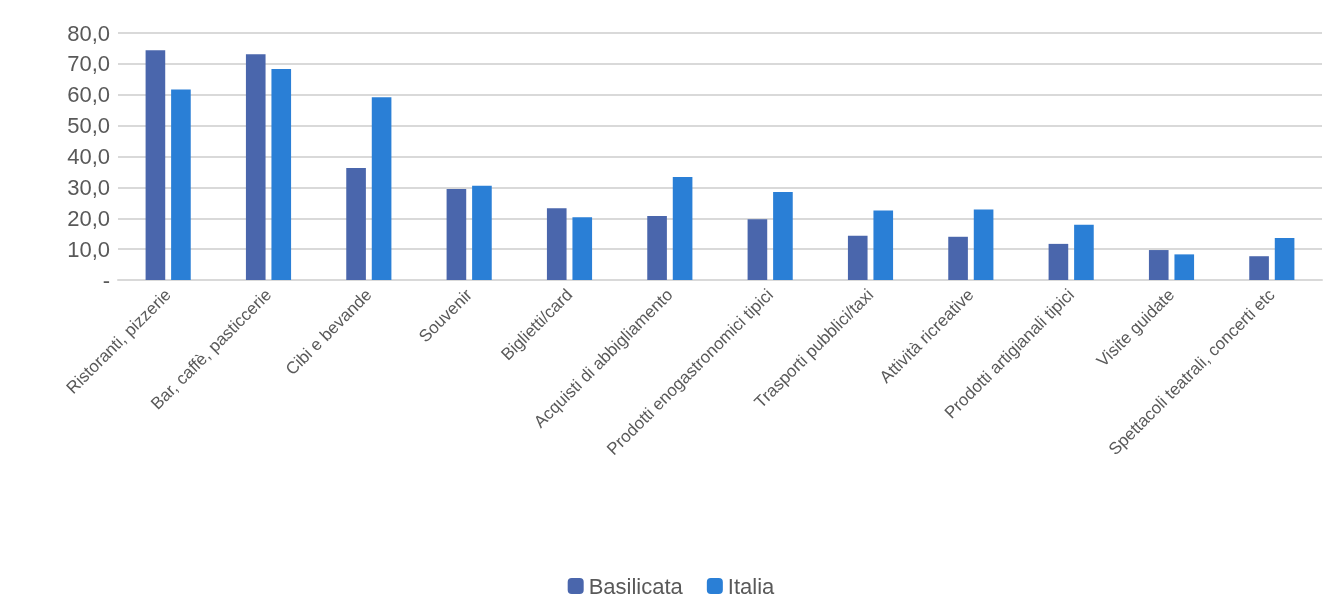  What do you see at coordinates (636, 586) in the screenshot?
I see `legend-label: Basilicata` at bounding box center [636, 586].